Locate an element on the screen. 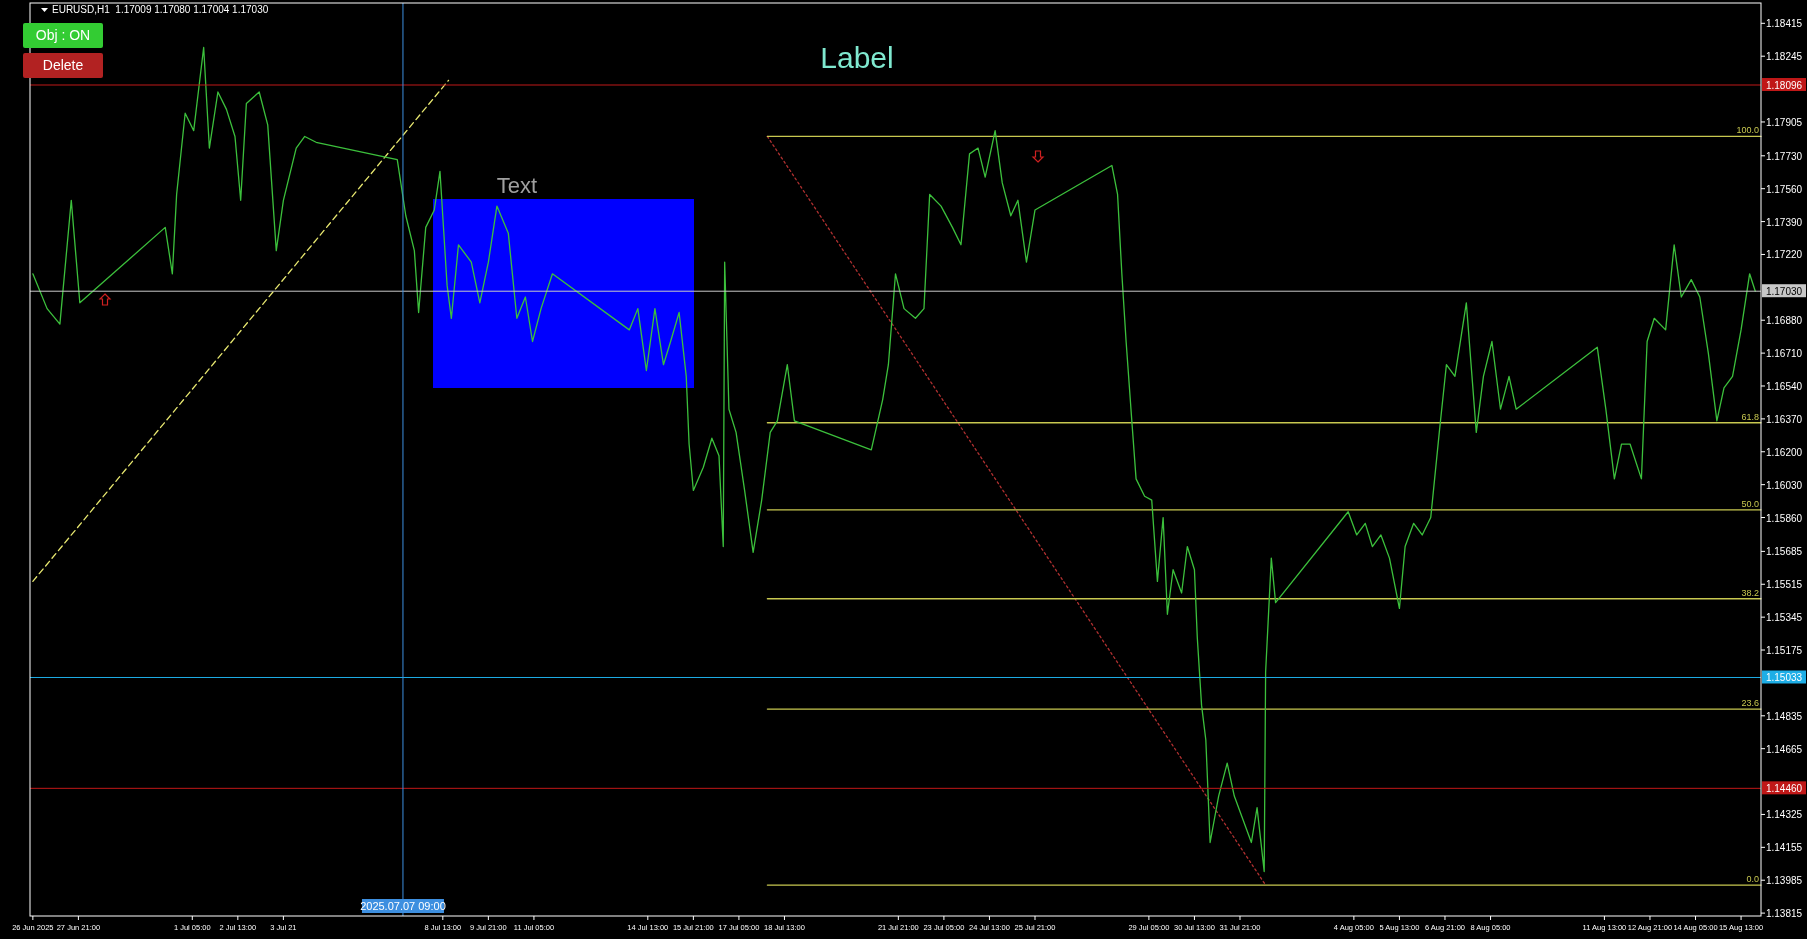 The image size is (1807, 939). y-tick-label: 1.15685 is located at coordinates (1784, 552).